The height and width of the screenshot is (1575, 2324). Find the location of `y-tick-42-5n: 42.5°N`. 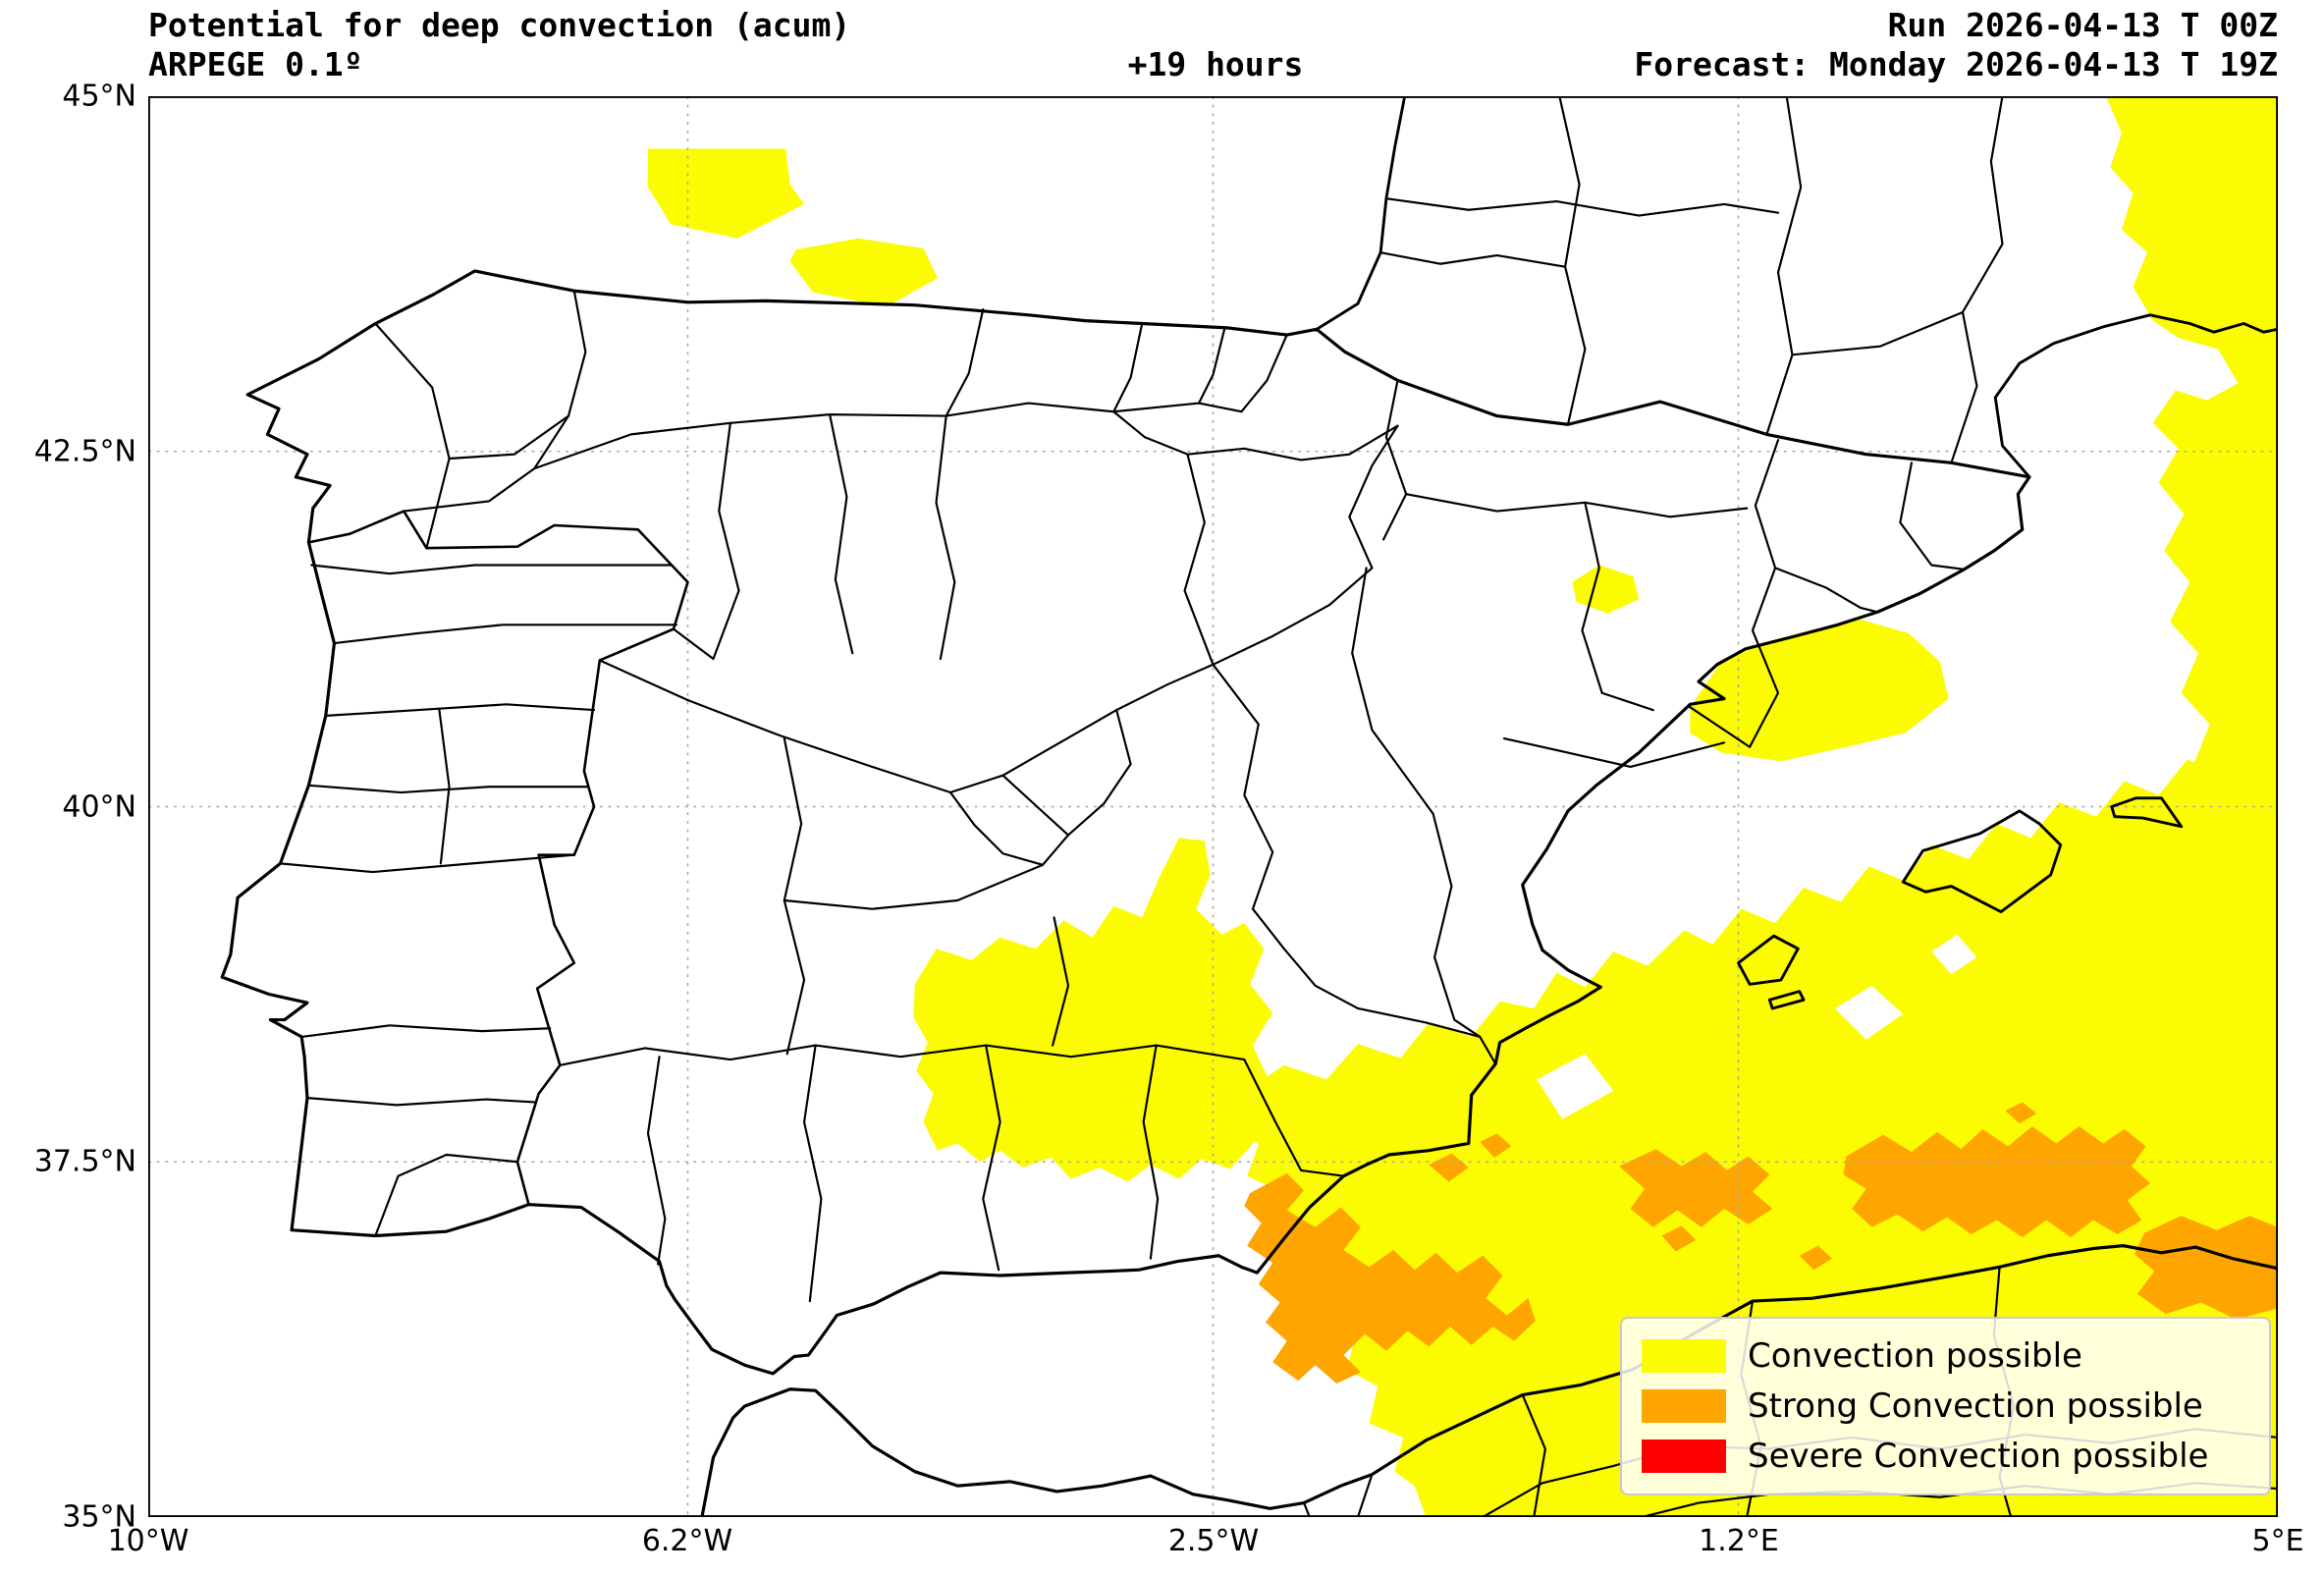

y-tick-42-5n: 42.5°N is located at coordinates (84, 451).